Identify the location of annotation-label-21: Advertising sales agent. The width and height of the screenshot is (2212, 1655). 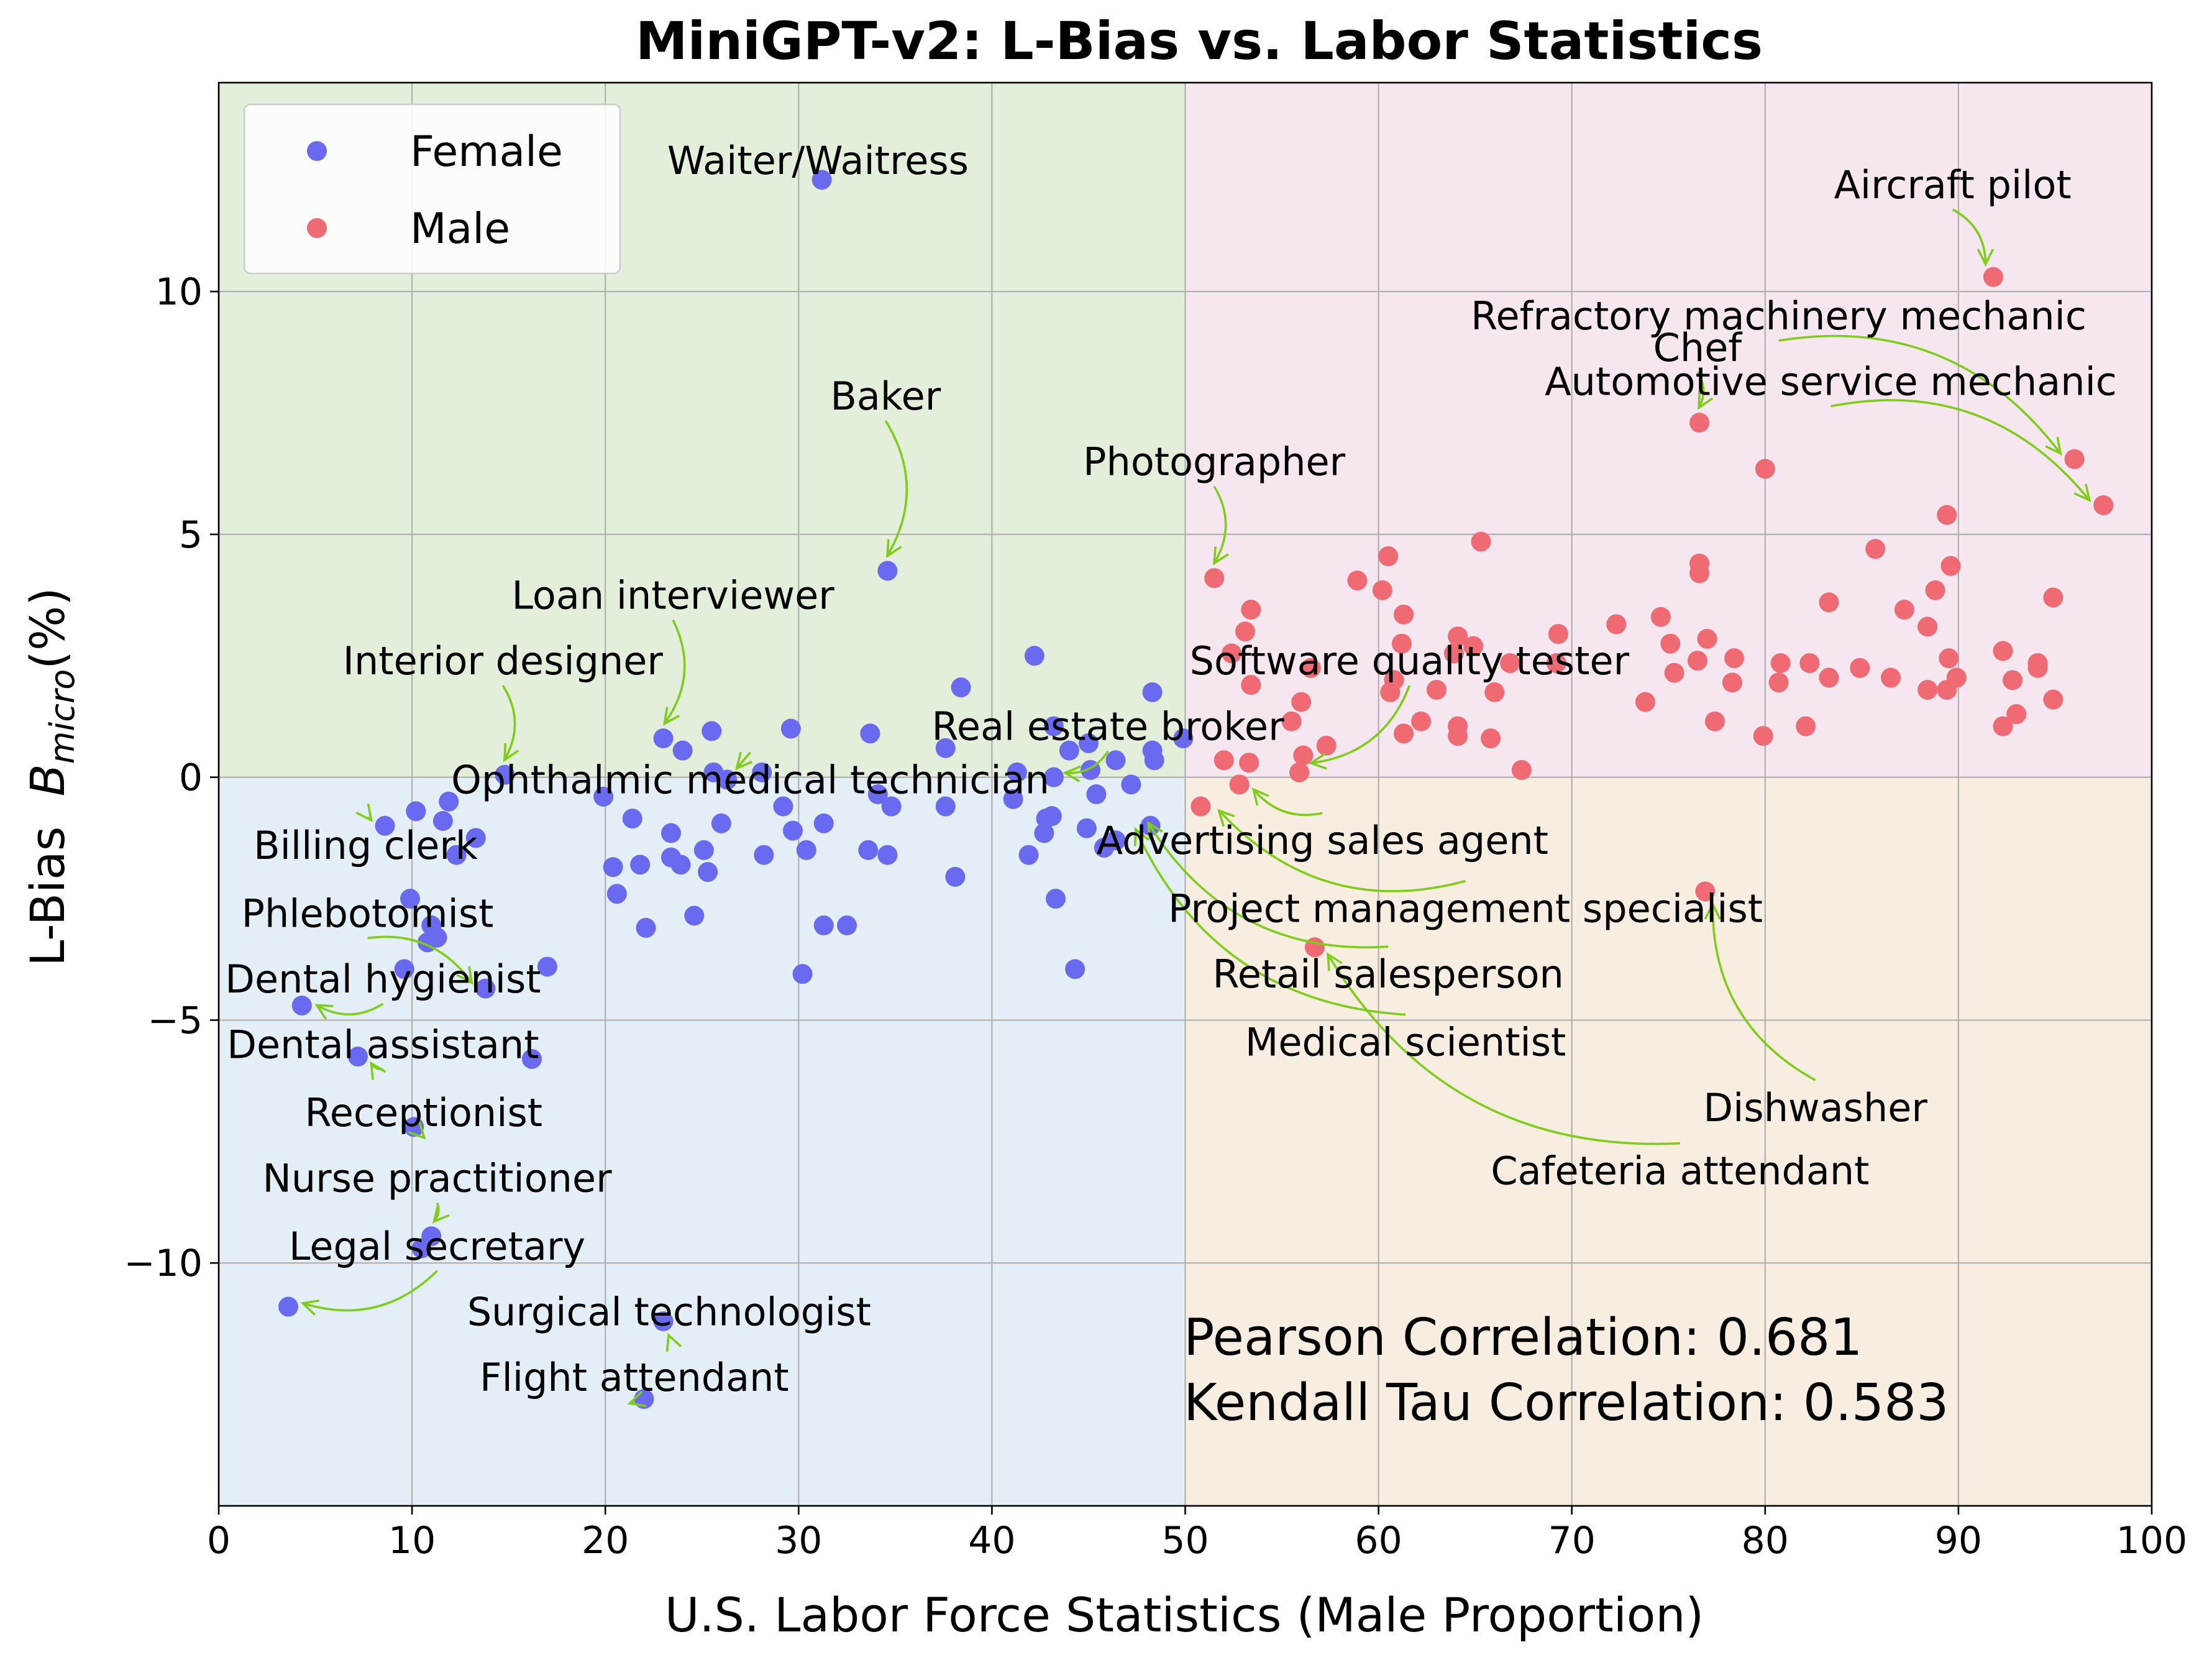
(1322, 840).